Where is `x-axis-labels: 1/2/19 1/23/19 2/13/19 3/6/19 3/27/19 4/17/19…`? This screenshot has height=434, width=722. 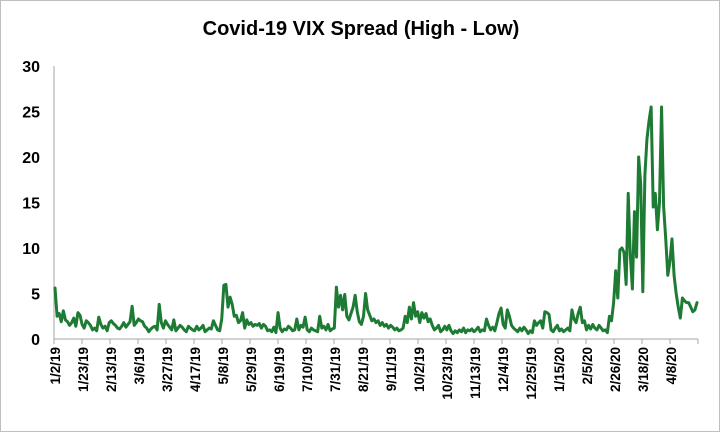
x-axis-labels: 1/2/19 1/23/19 2/13/19 3/6/19 3/27/19 4/17/19… is located at coordinates (363, 373).